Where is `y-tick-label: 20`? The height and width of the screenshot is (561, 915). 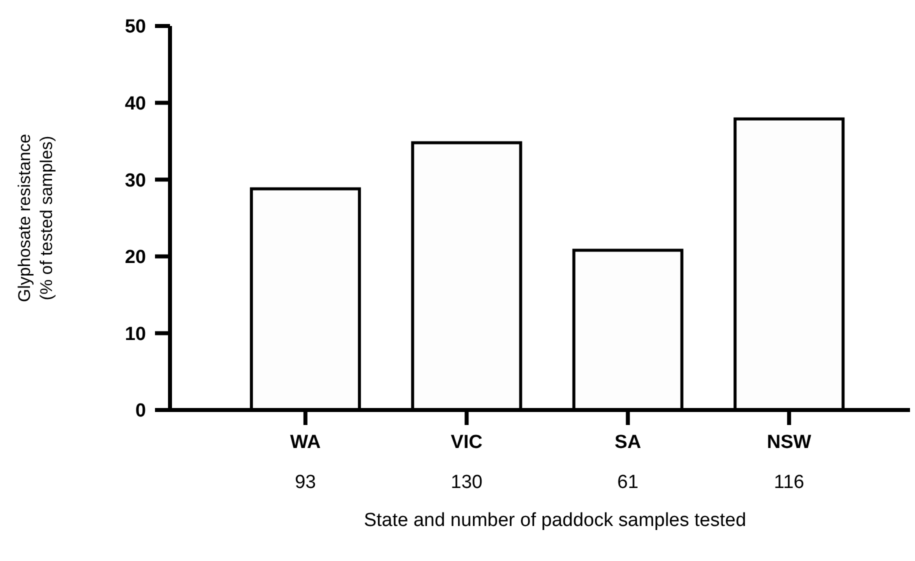 y-tick-label: 20 is located at coordinates (135, 257).